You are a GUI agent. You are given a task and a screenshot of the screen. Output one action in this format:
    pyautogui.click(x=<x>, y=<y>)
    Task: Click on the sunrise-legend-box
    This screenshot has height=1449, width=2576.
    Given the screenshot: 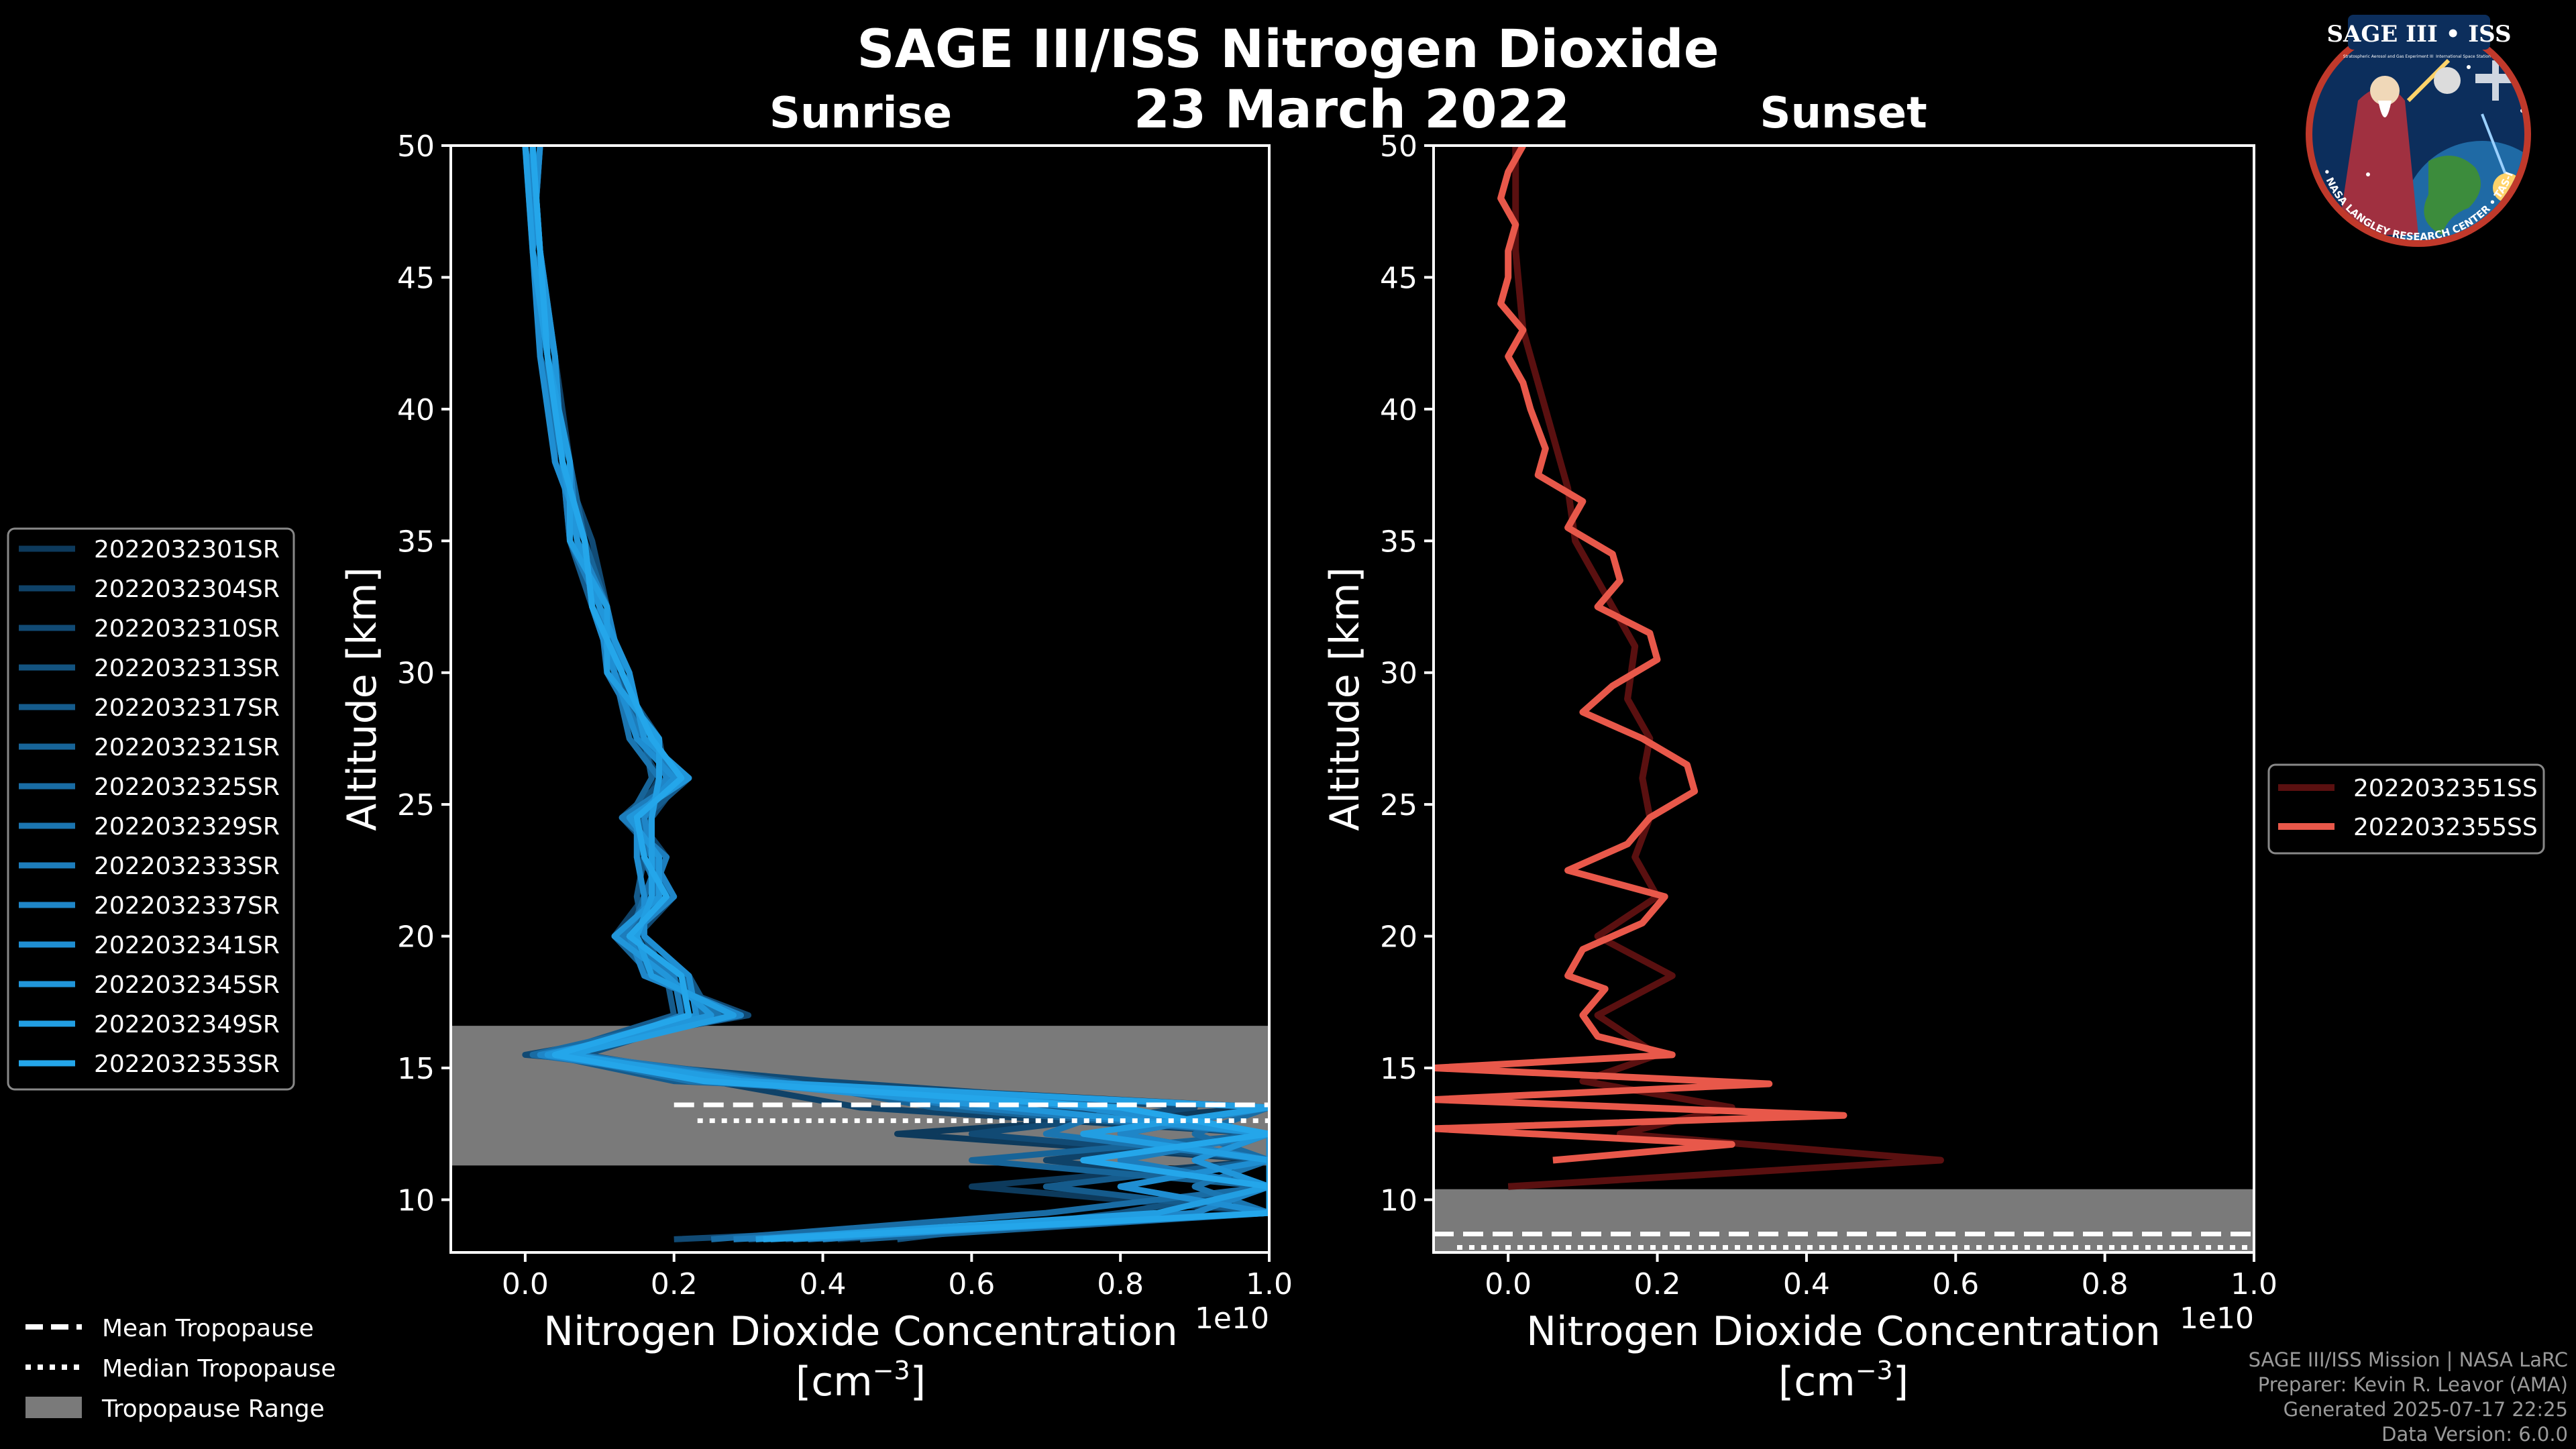 What is the action you would take?
    pyautogui.click(x=151, y=809)
    